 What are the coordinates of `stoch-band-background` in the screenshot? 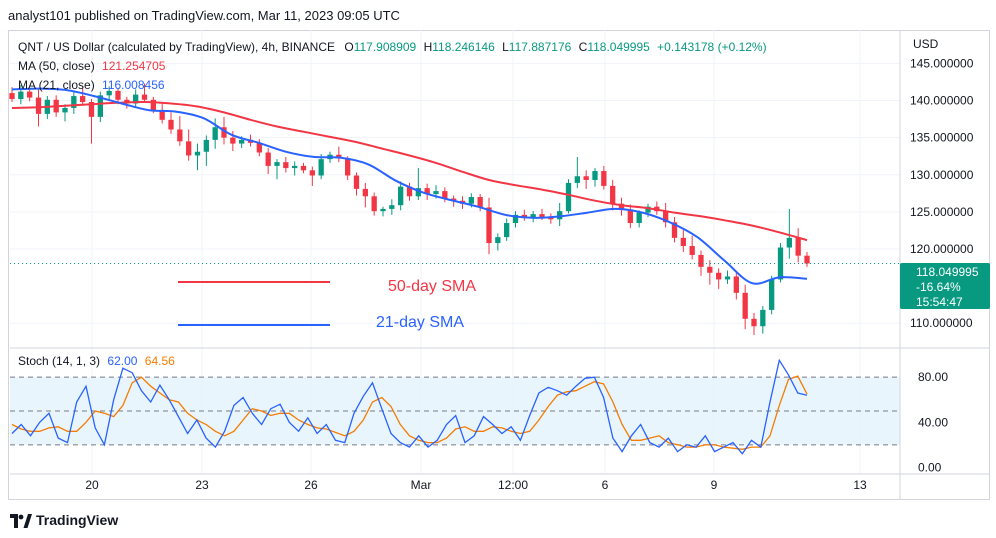 It's located at (455, 411).